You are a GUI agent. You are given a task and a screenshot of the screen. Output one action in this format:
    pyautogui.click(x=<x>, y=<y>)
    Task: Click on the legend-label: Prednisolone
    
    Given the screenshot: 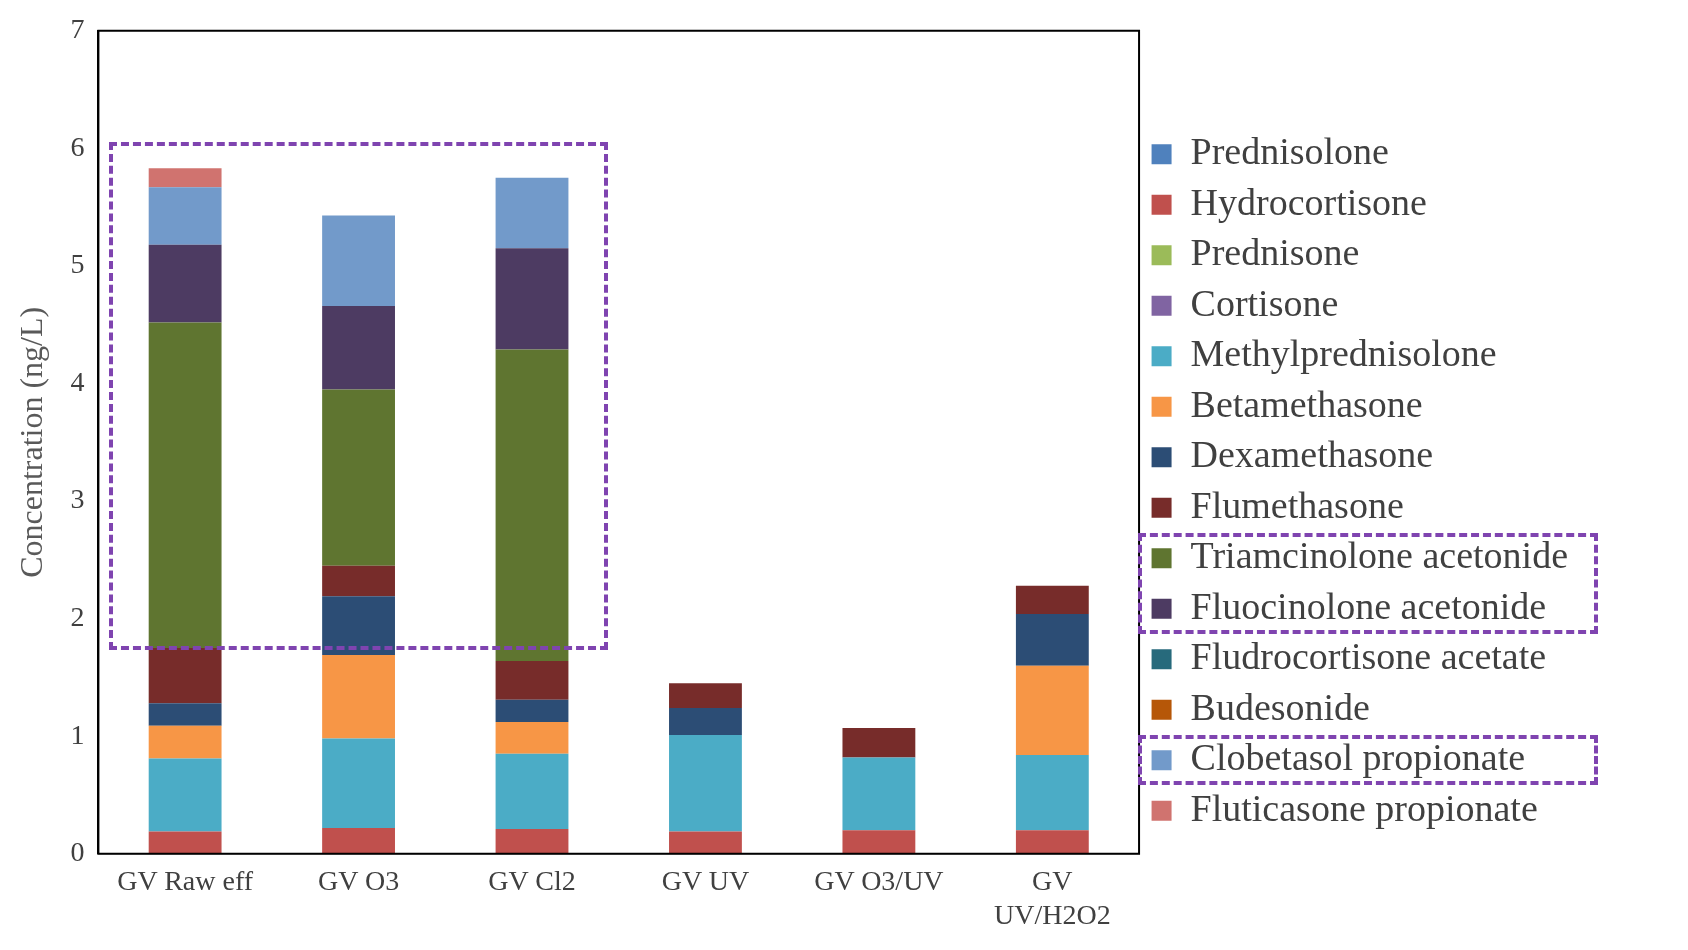 What is the action you would take?
    pyautogui.click(x=1289, y=151)
    